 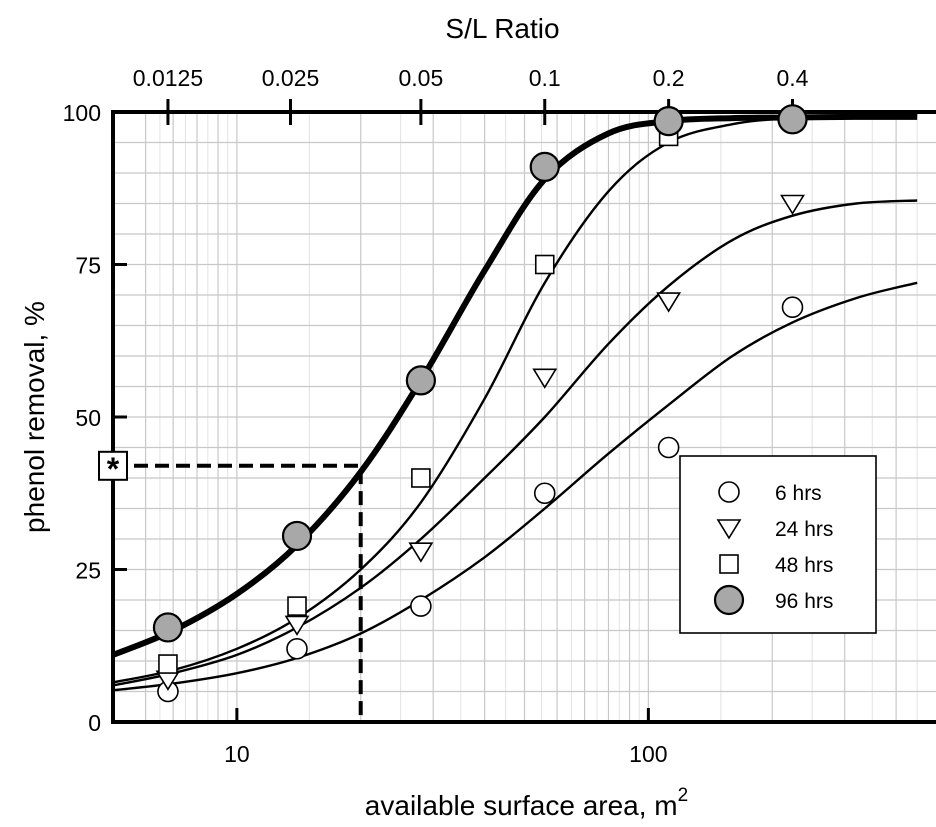 What do you see at coordinates (804, 529) in the screenshot?
I see `legend-label: 24 hrs` at bounding box center [804, 529].